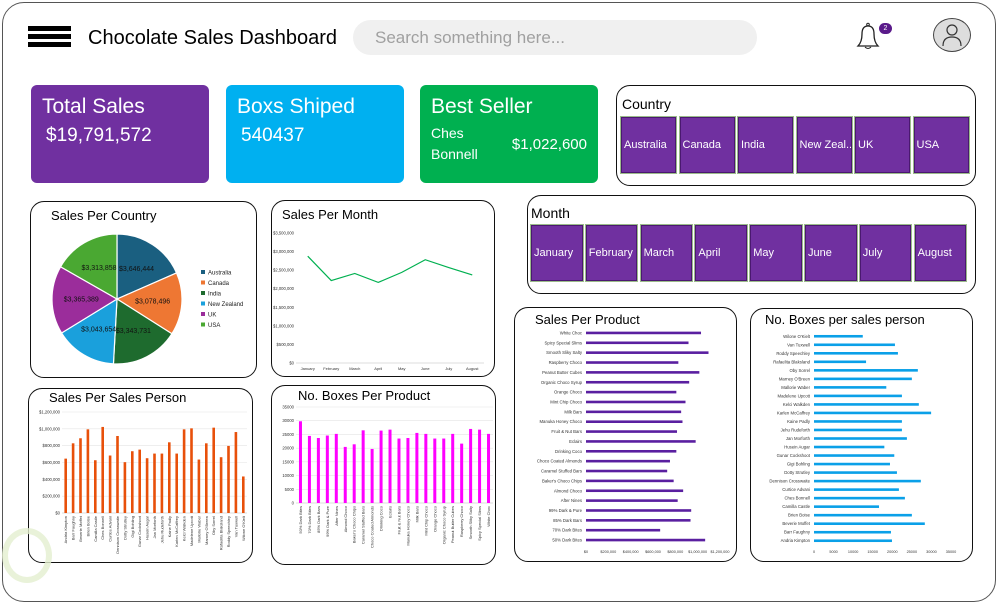 Image resolution: width=1000 pixels, height=602 pixels. What do you see at coordinates (381, 518) in the screenshot?
I see `x-tick-label: Drinking Coco` at bounding box center [381, 518].